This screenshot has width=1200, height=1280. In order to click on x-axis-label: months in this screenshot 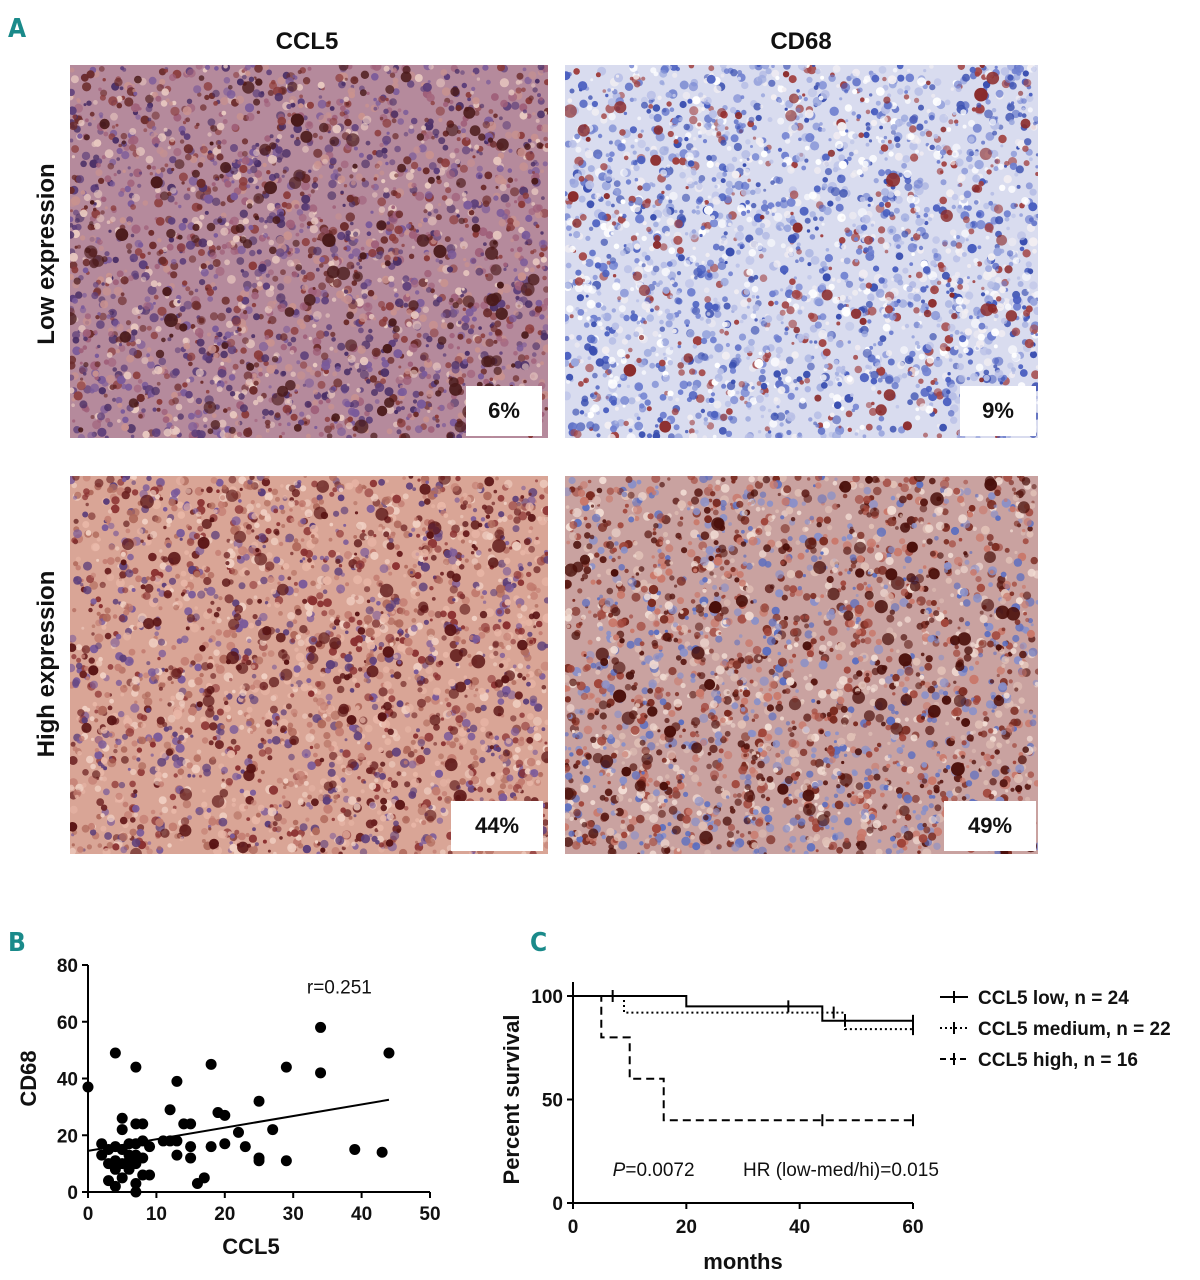, I will do `click(742, 1261)`.